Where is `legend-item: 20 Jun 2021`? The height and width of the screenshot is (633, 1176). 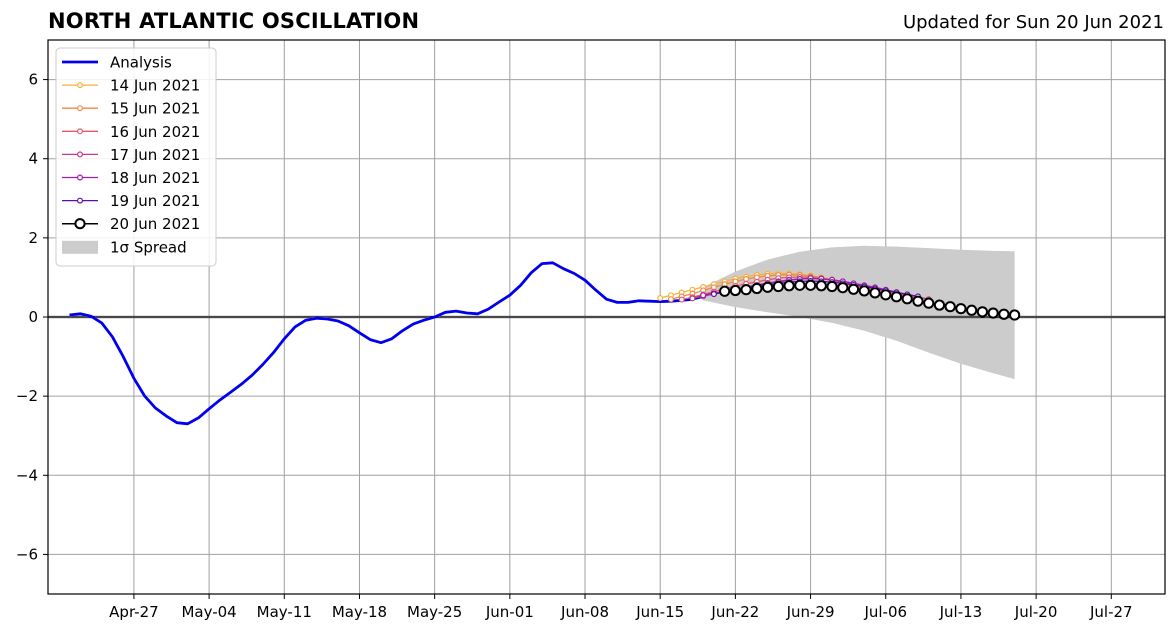 legend-item: 20 Jun 2021 is located at coordinates (131, 224).